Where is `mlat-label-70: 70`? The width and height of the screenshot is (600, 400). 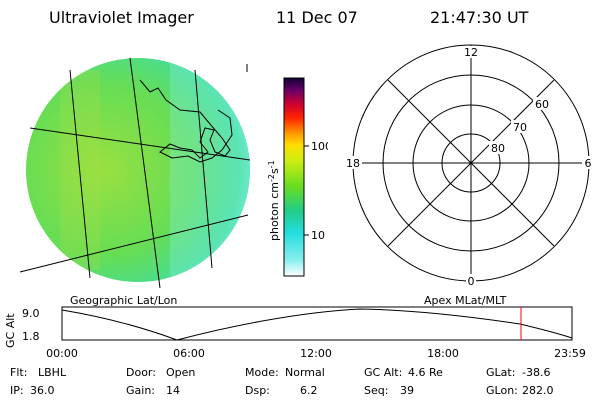
mlat-label-70: 70 is located at coordinates (520, 127).